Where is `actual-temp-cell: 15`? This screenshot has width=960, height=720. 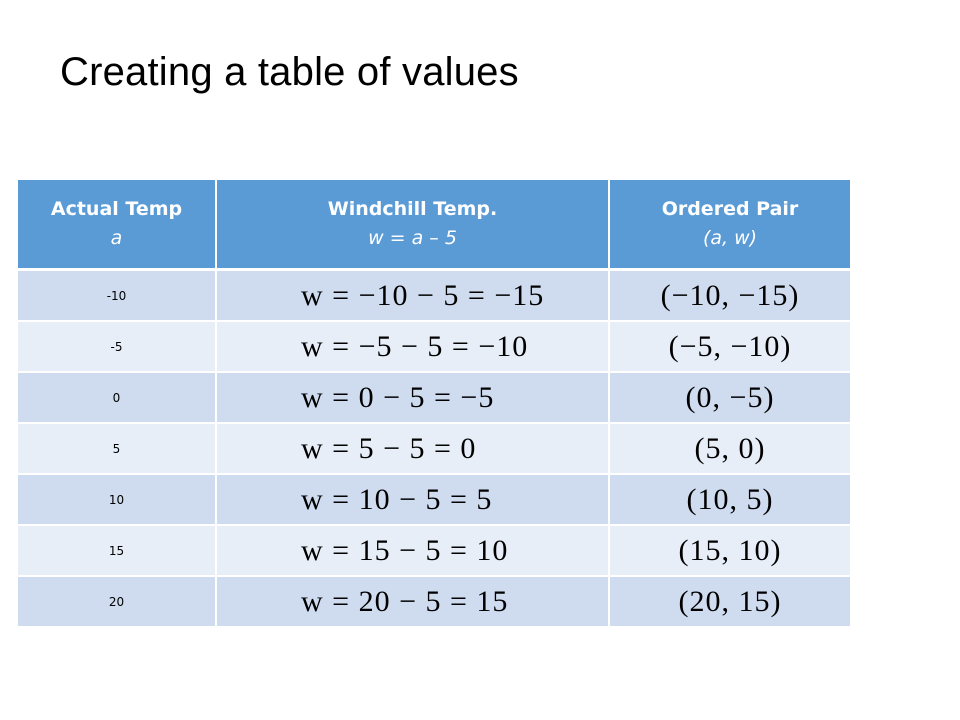
actual-temp-cell: 15 is located at coordinates (117, 550).